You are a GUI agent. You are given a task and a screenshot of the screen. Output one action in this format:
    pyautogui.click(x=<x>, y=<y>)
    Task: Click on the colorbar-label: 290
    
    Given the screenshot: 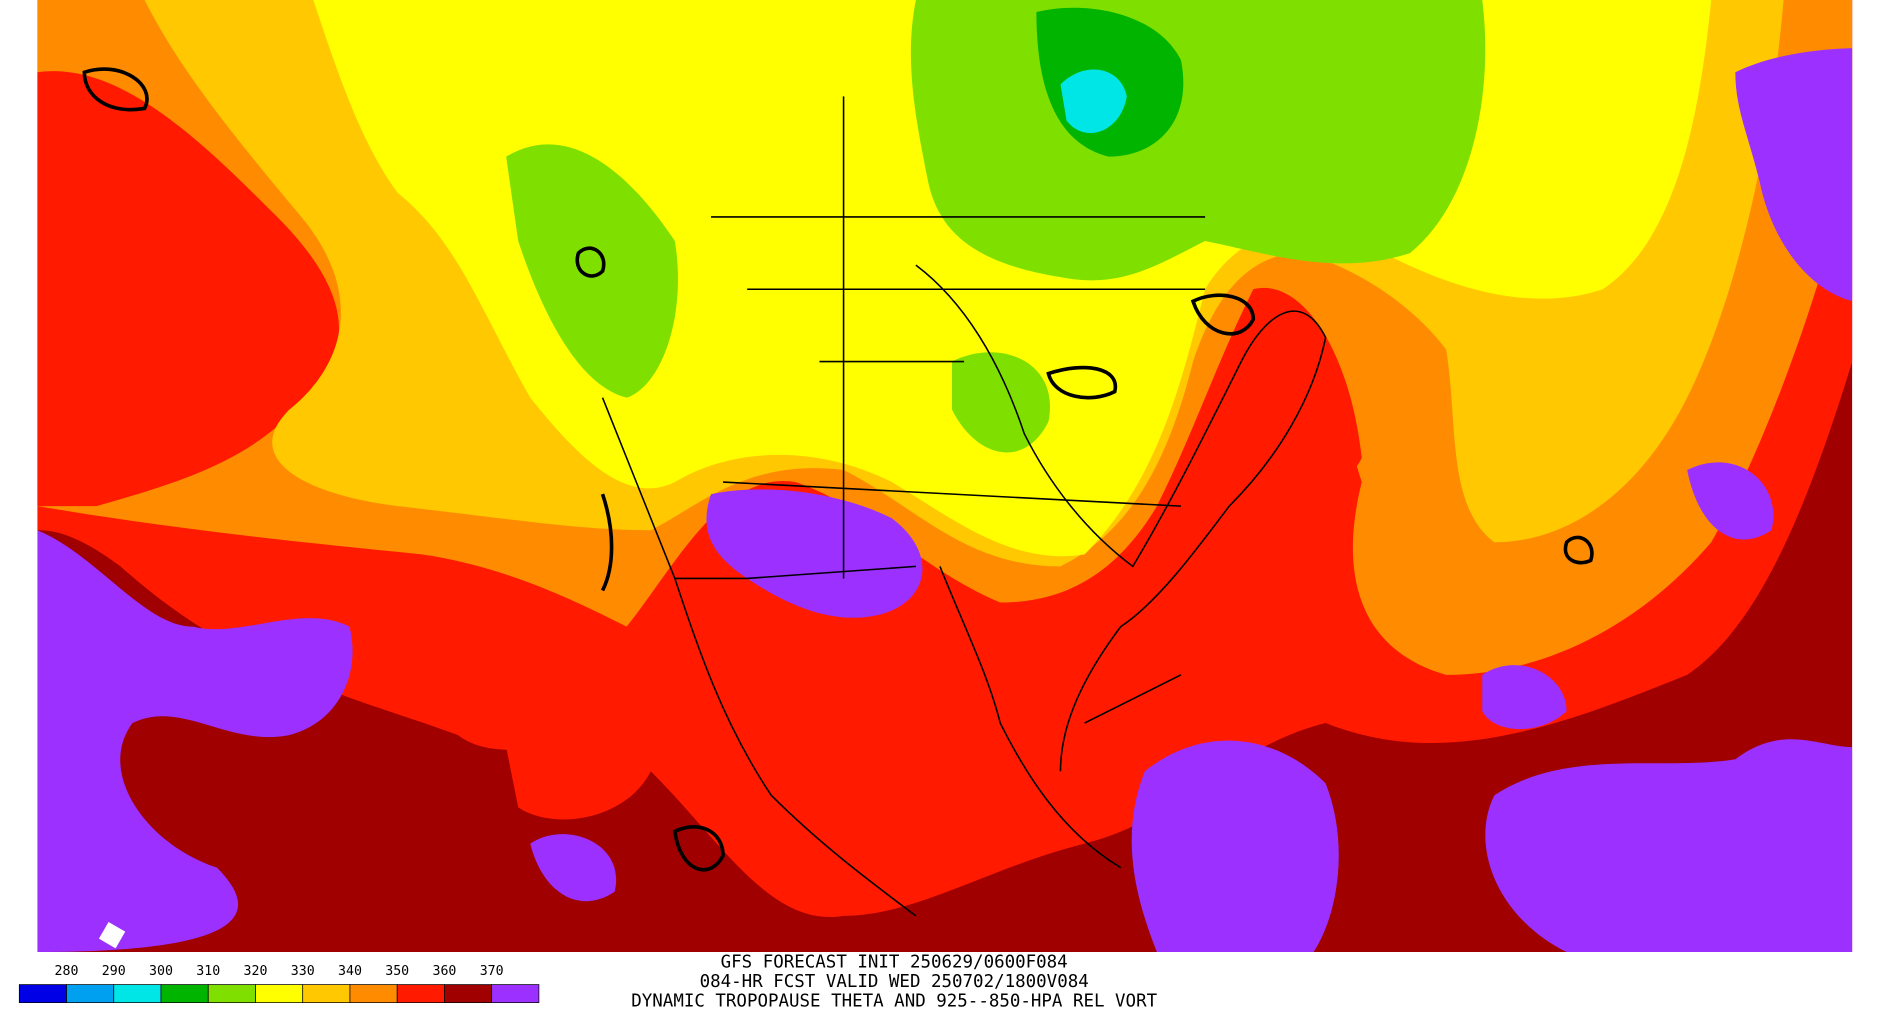 What is the action you would take?
    pyautogui.click(x=114, y=971)
    